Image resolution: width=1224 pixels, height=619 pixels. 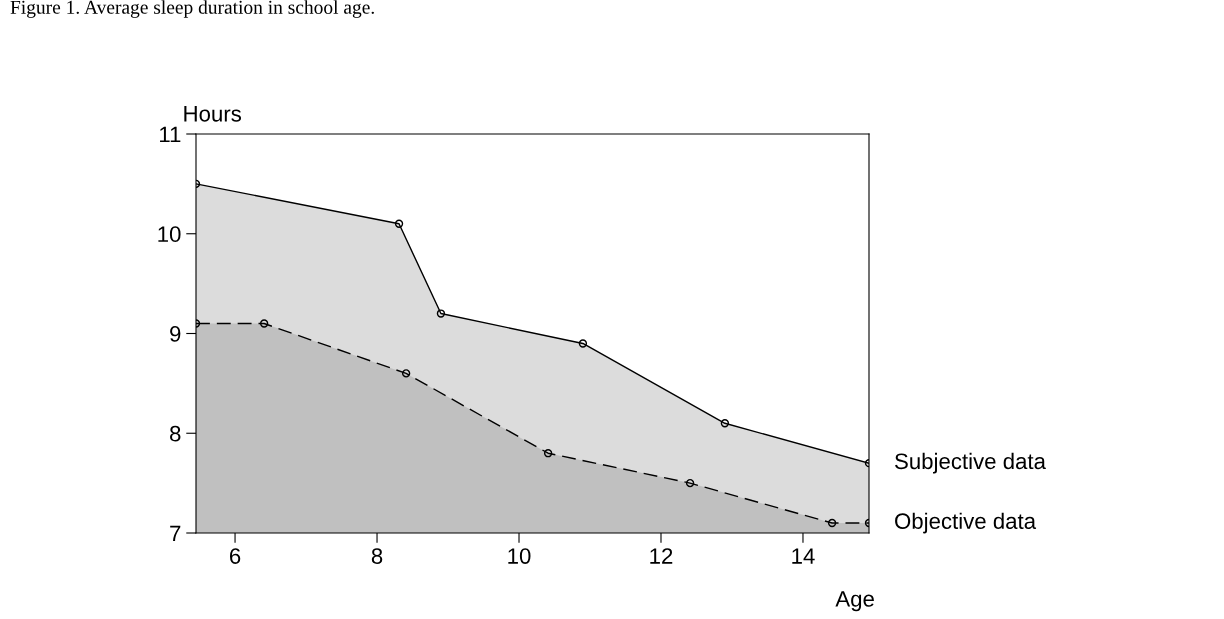 I want to click on y-tick-label: 8, so click(x=175, y=433).